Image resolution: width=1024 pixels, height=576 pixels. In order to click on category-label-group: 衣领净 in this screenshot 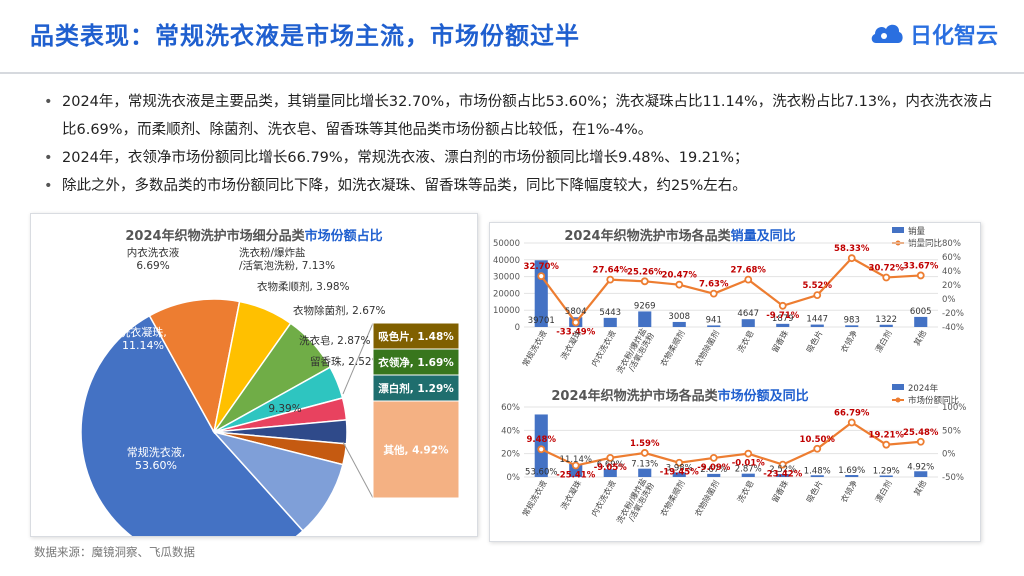, I will do `click(848, 342)`.